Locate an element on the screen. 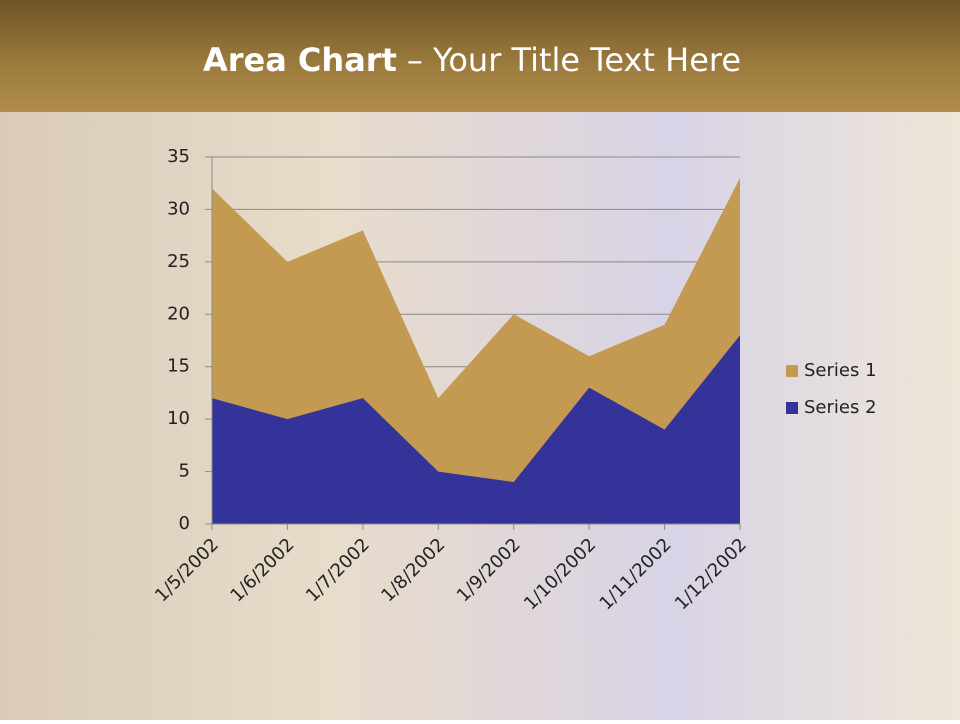  y-tick-label: 20 is located at coordinates (178, 313).